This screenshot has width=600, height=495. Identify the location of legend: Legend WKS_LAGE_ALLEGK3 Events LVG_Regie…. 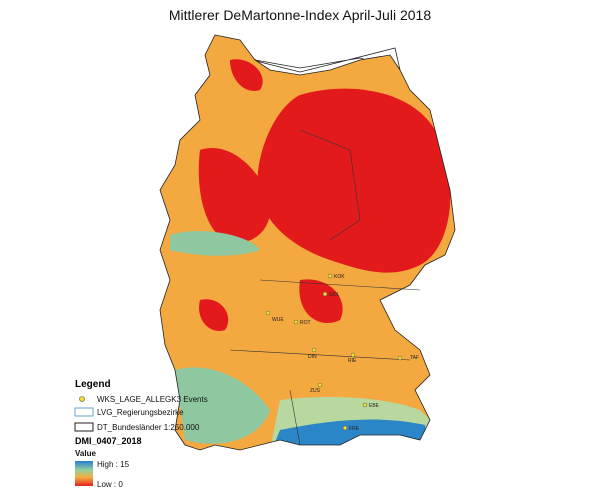
(141, 434).